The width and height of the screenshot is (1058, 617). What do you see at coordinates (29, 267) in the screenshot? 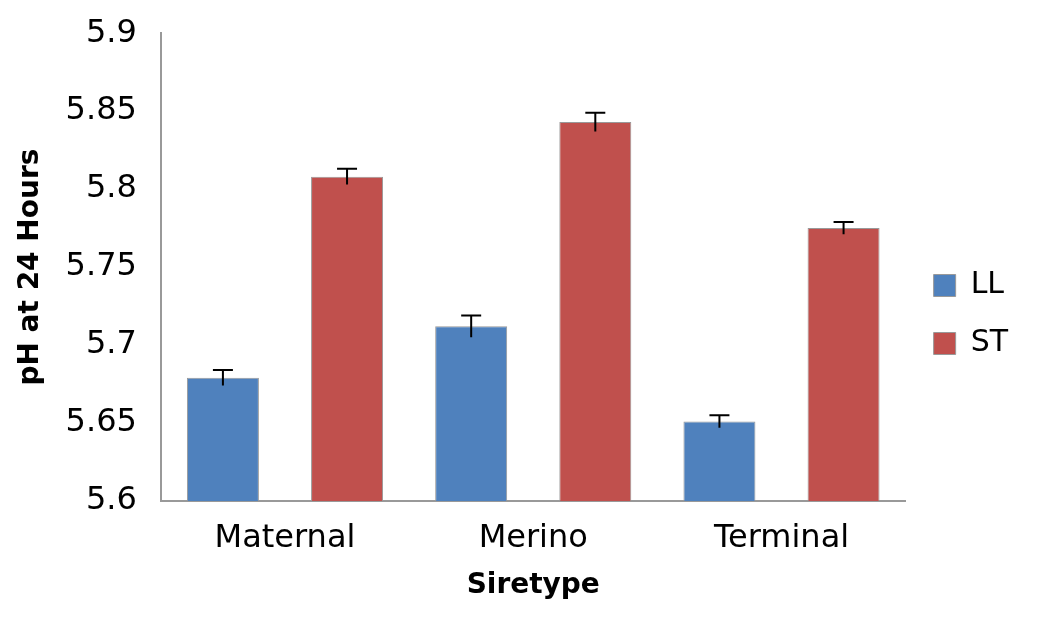
I see `y-axis-title: pH at 24 Hours` at bounding box center [29, 267].